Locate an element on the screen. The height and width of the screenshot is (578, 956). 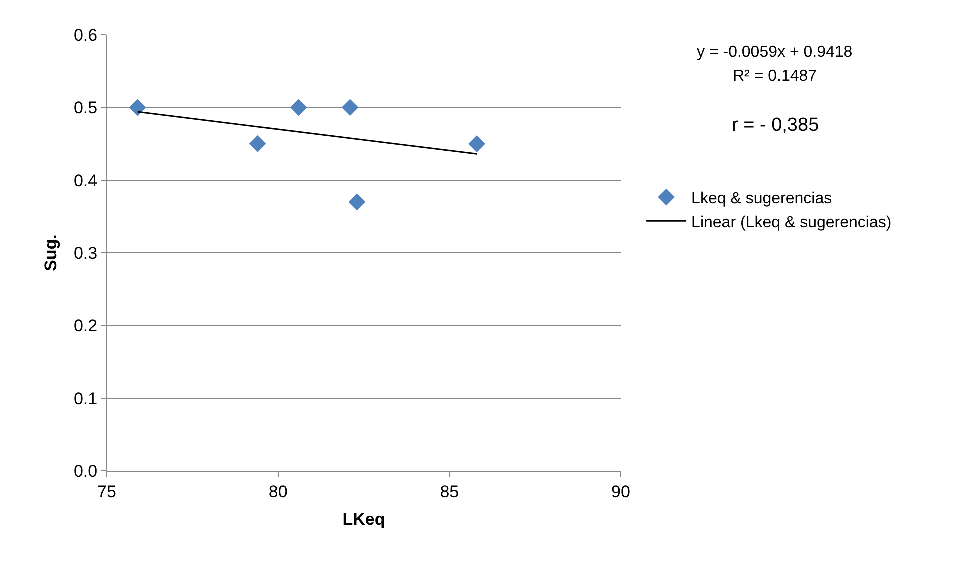
x-axis-title: LKeq is located at coordinates (364, 519).